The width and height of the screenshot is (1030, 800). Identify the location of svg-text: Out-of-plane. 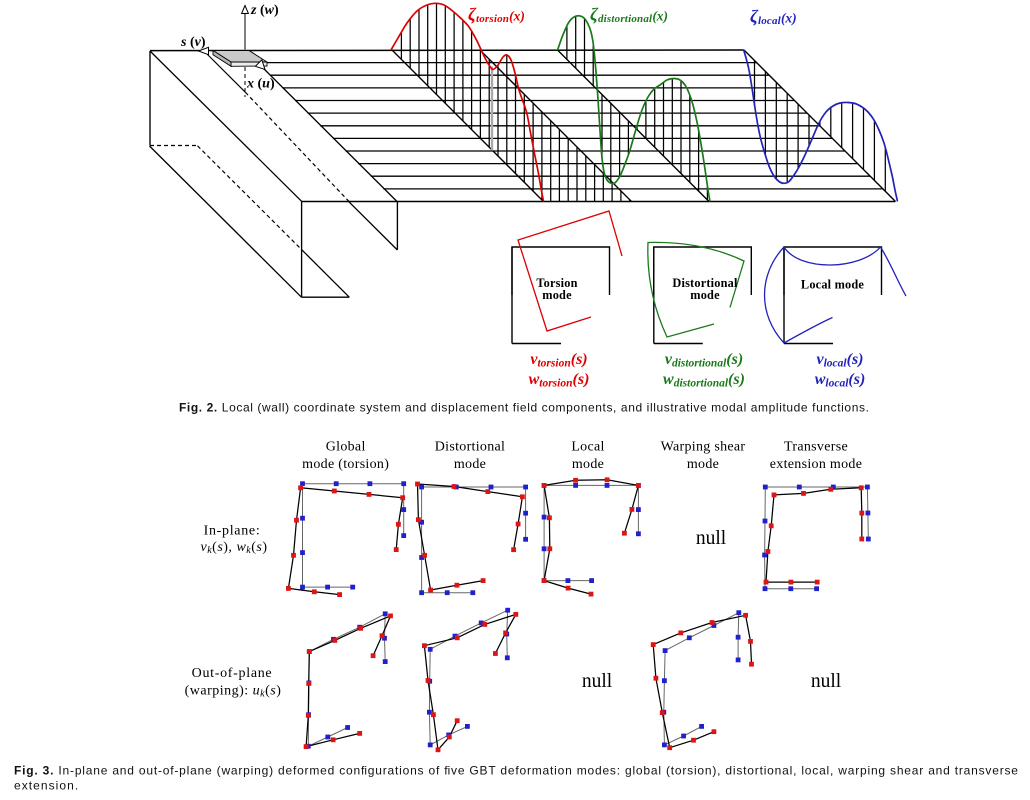
(232, 673).